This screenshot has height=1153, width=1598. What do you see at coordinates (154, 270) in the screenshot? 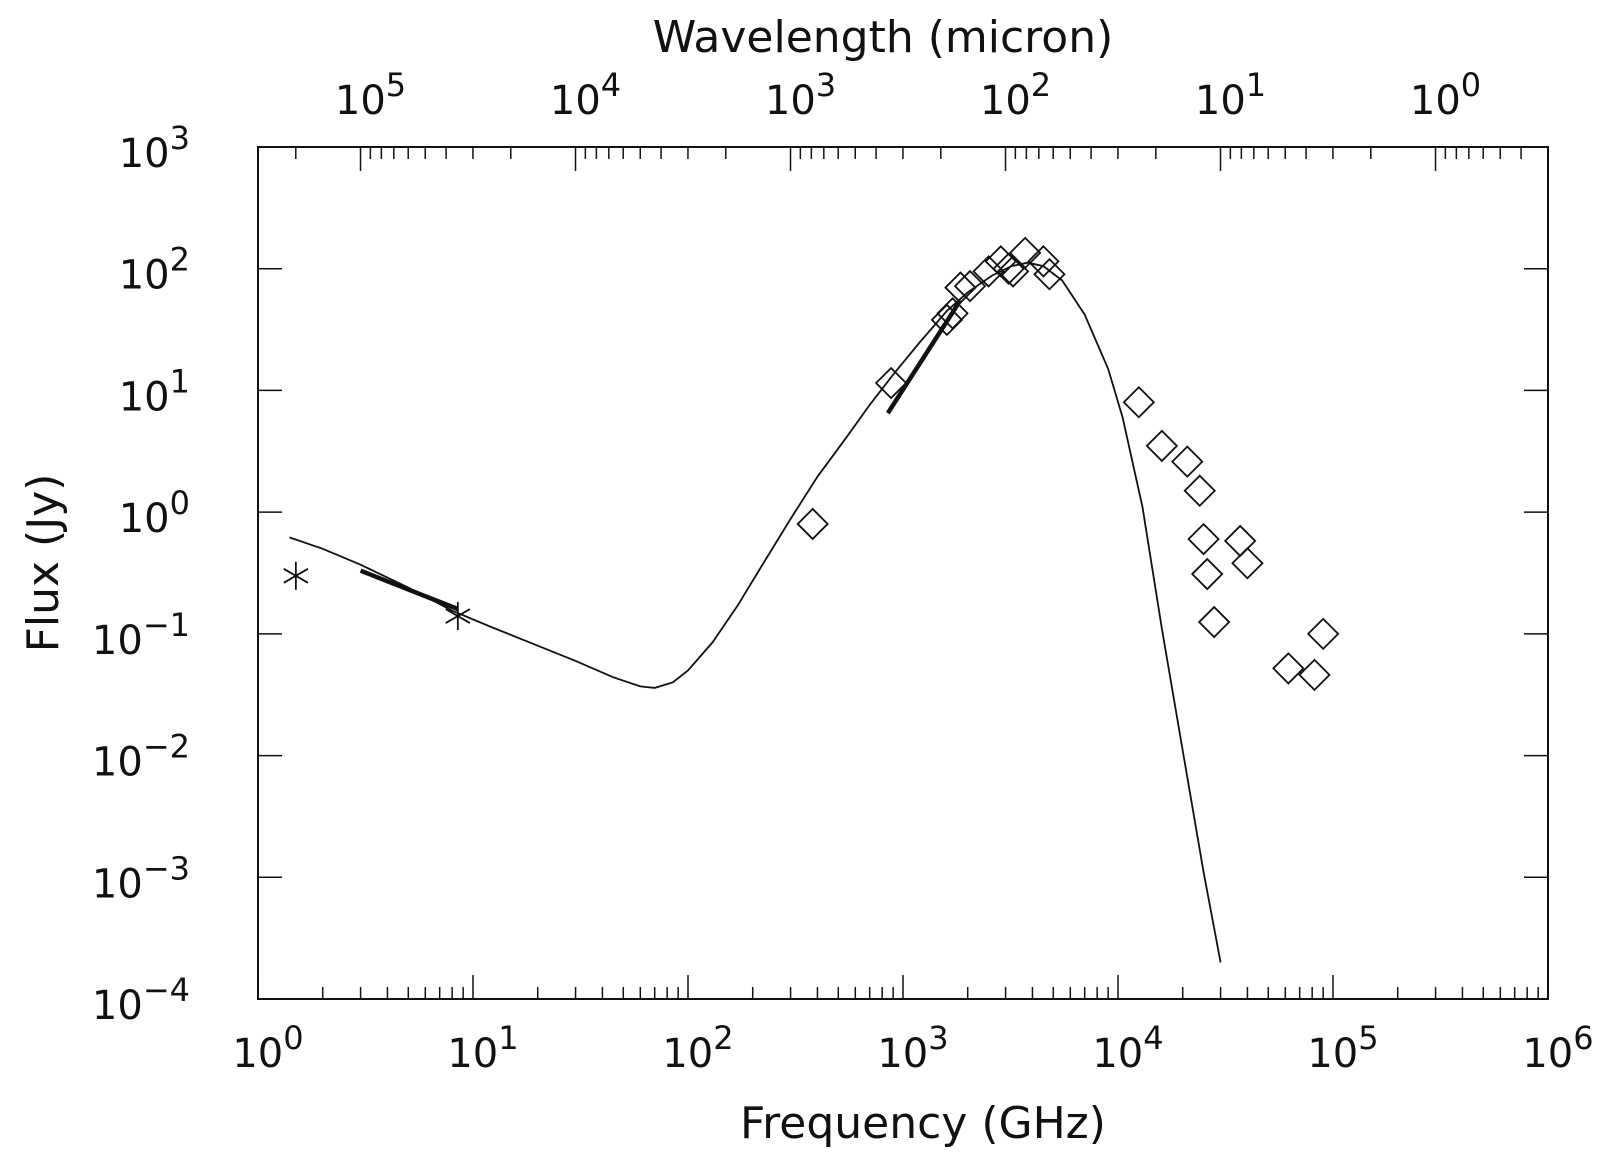
I see `y-tick-label: 10²` at bounding box center [154, 270].